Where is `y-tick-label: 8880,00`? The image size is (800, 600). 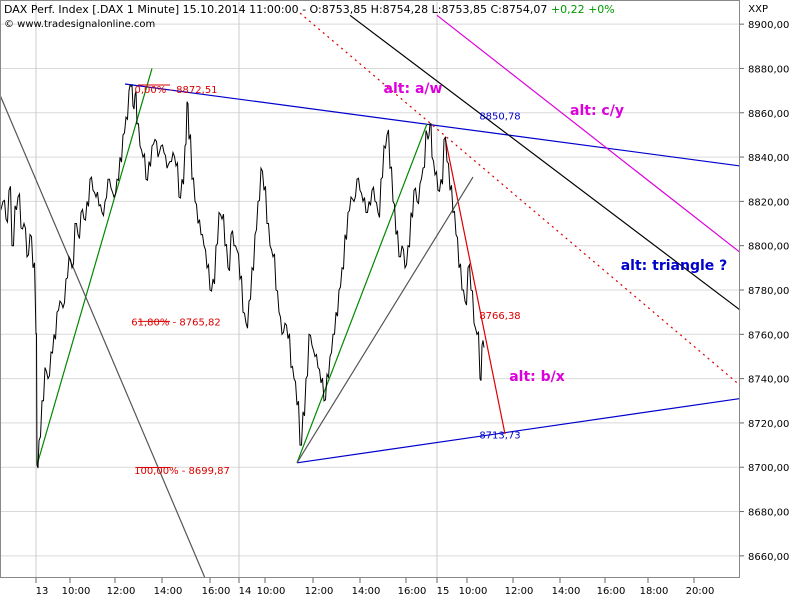 y-tick-label: 8880,00 is located at coordinates (768, 69).